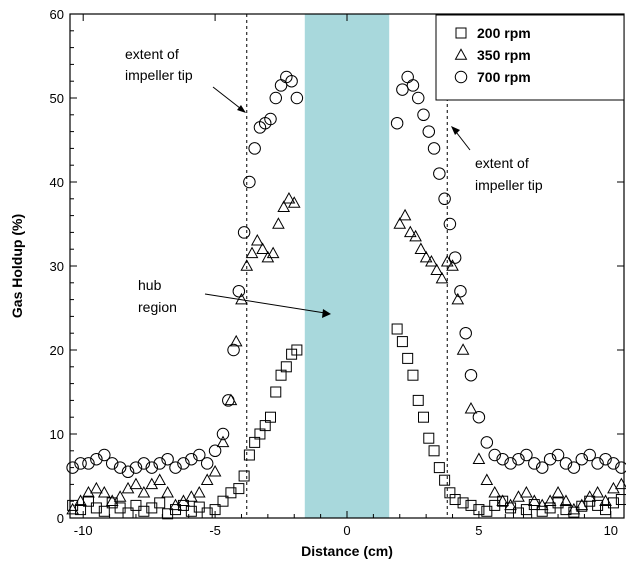  I want to click on y-tick-label: 50, so click(57, 98).